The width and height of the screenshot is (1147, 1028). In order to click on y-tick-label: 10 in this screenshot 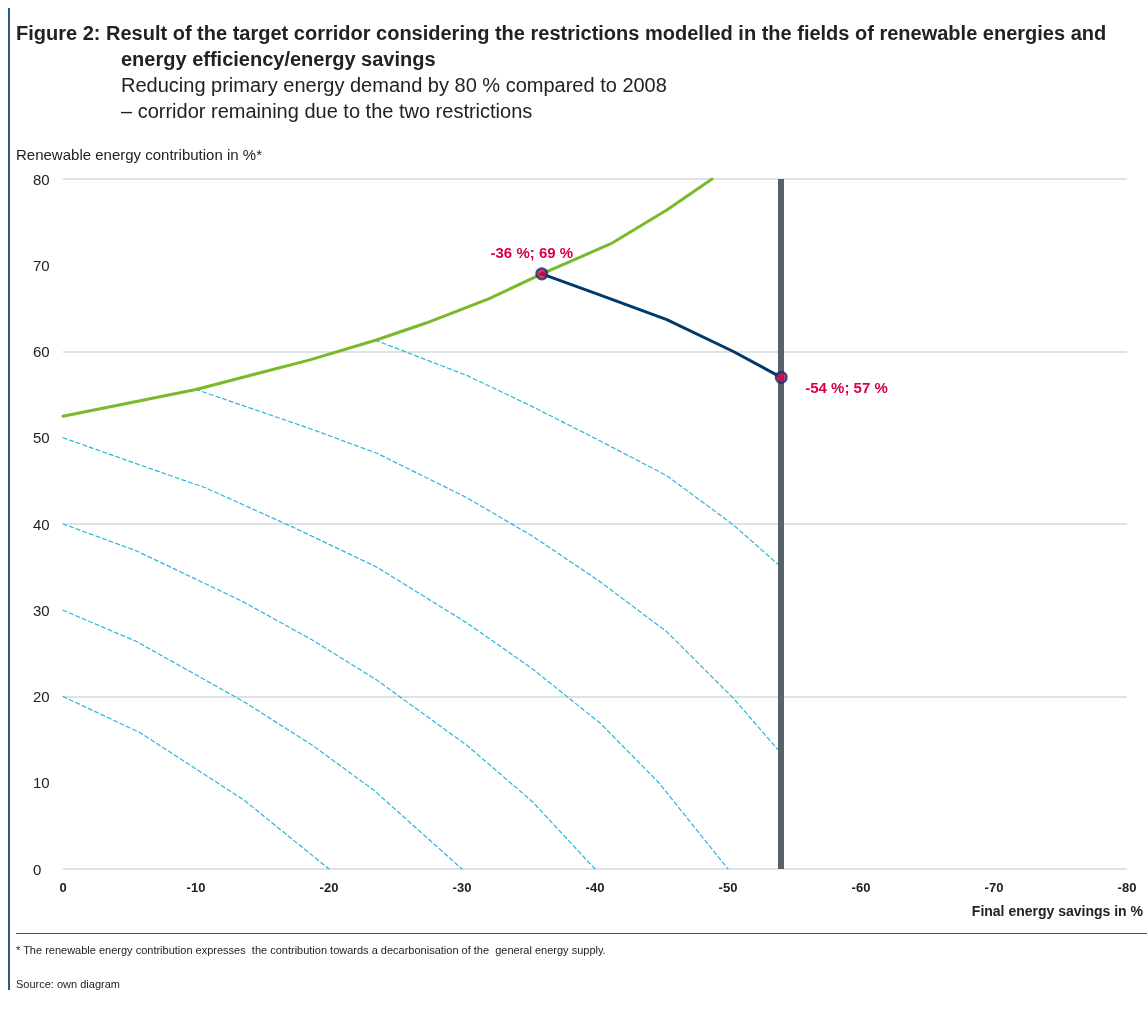, I will do `click(41, 783)`.